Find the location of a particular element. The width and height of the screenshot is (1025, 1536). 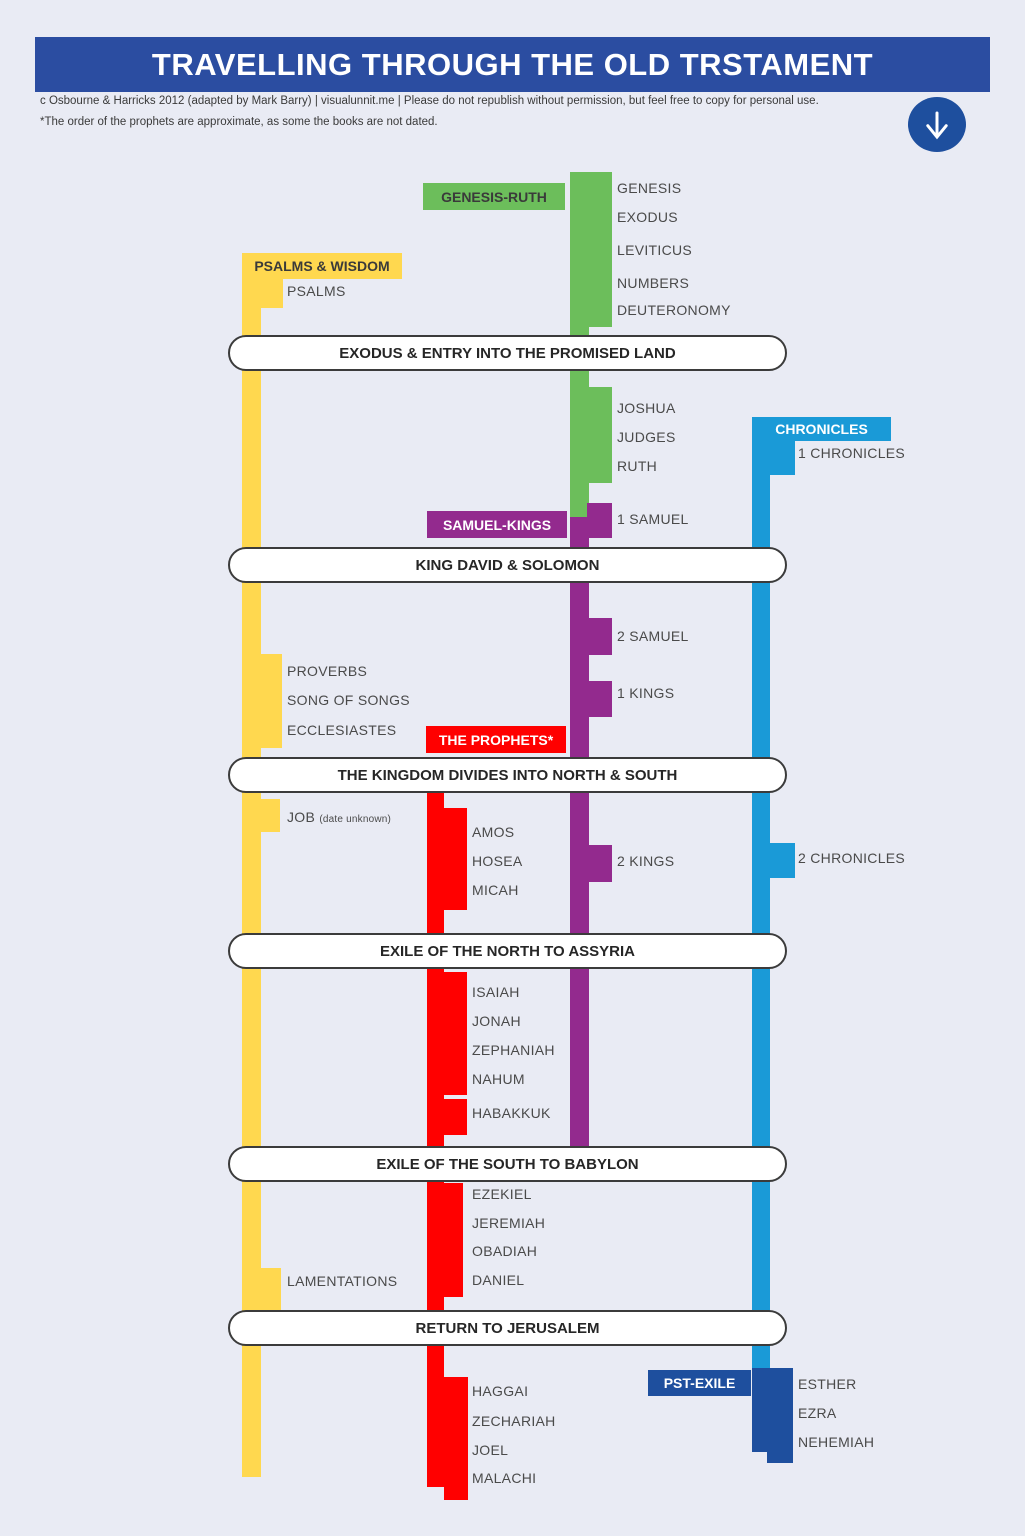

book-daniel: DANIEL is located at coordinates (498, 1280).